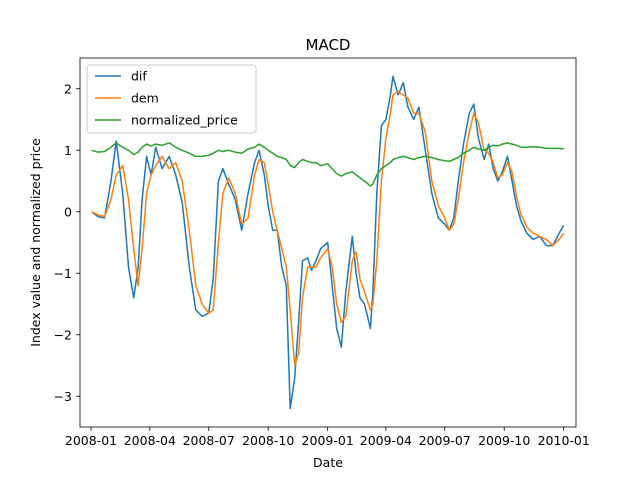  I want to click on series-line-normalized-price, so click(327, 164).